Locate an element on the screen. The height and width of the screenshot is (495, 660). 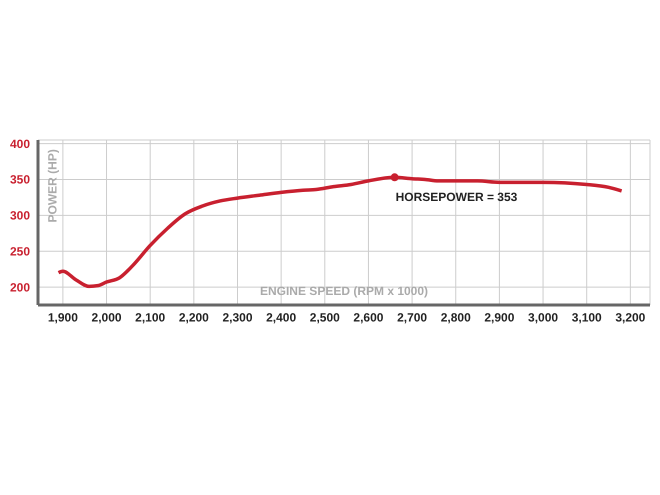
y-tick-label: 350 is located at coordinates (20, 179).